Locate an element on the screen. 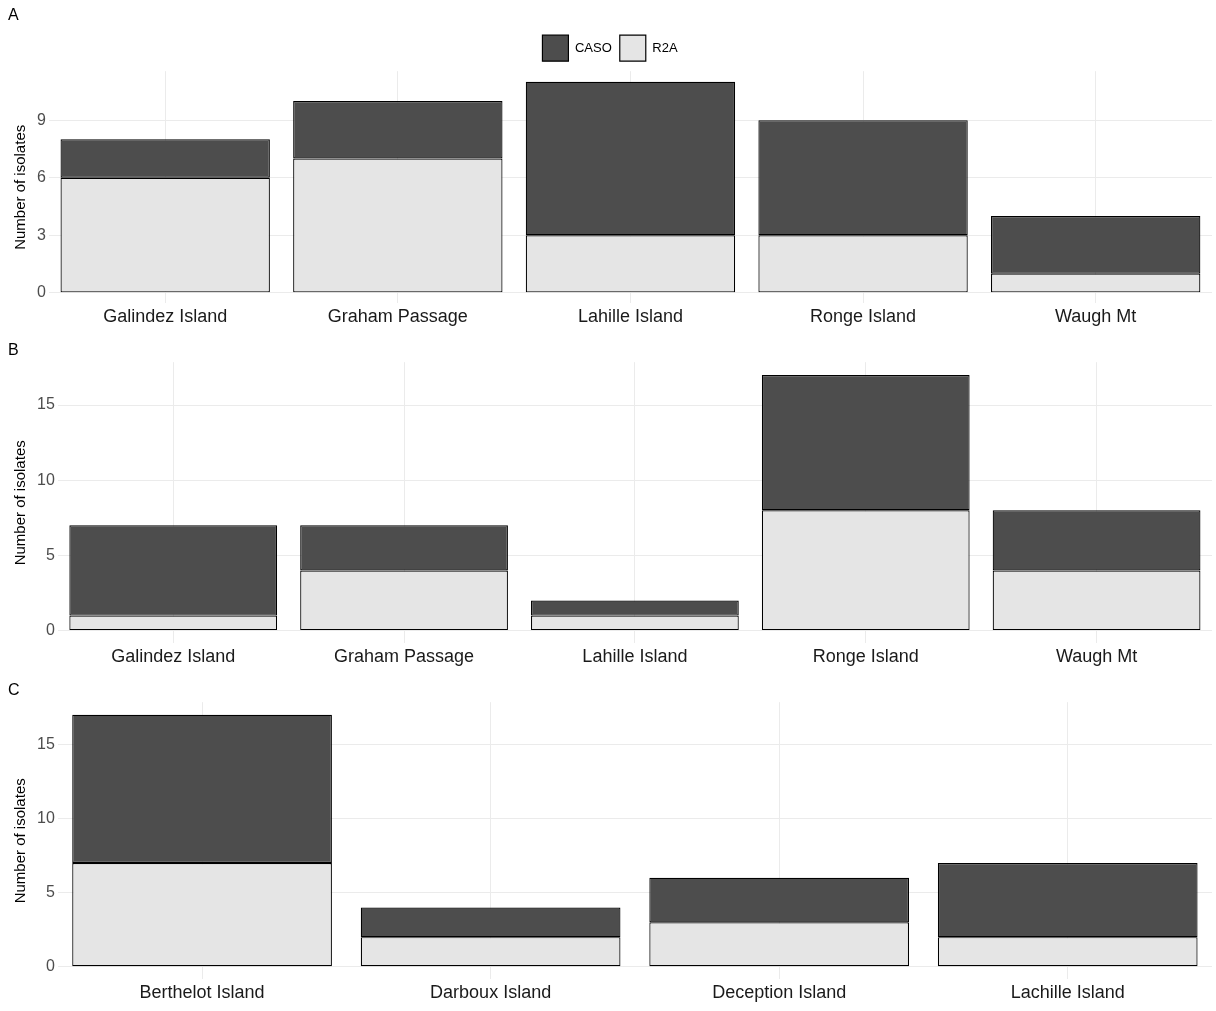  y-tick-label: 9 is located at coordinates (41, 119).